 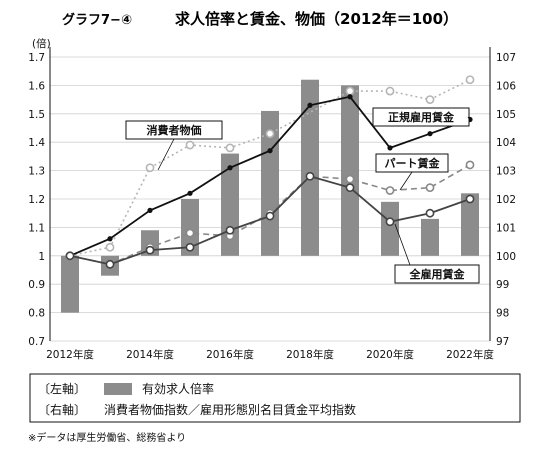 What do you see at coordinates (506, 58) in the screenshot?
I see `right-tick-label: 107` at bounding box center [506, 58].